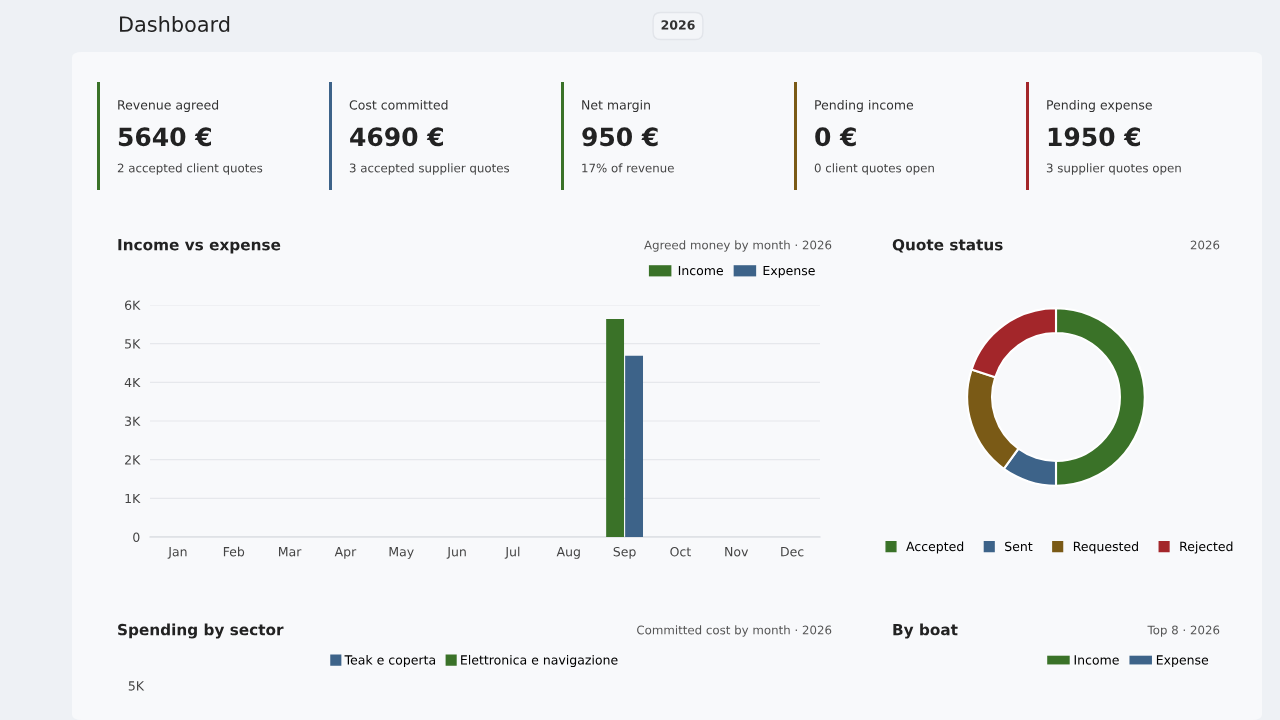  Describe the element at coordinates (1113, 169) in the screenshot. I see `text: 3 supplier quotes open` at that location.